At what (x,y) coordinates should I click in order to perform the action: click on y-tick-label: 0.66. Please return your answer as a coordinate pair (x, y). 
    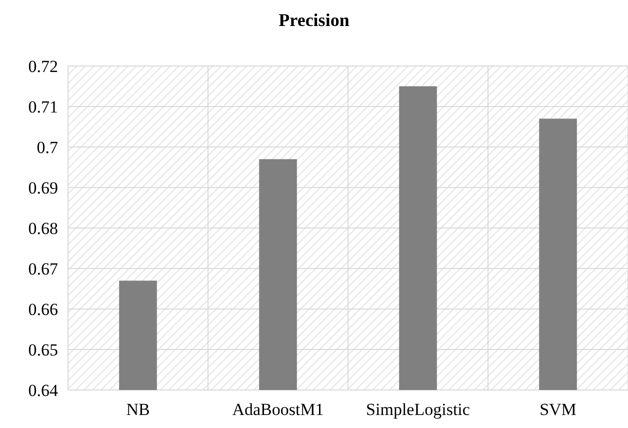
    Looking at the image, I should click on (43, 309).